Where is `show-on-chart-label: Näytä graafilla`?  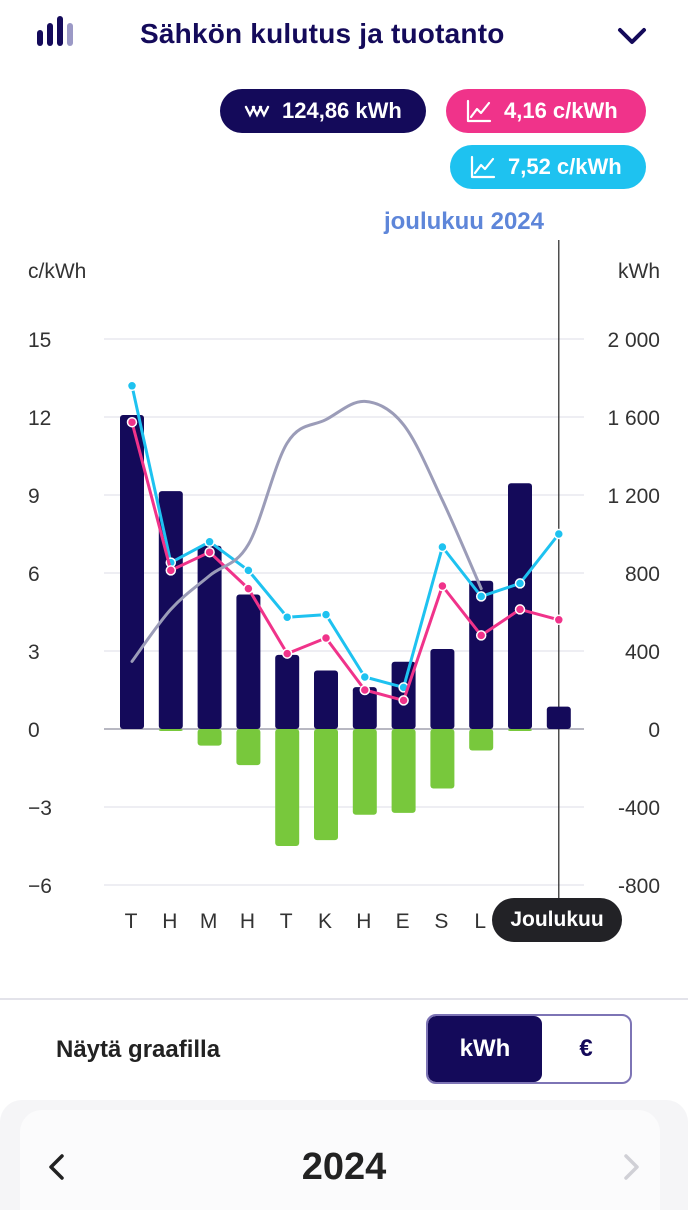 show-on-chart-label: Näytä graafilla is located at coordinates (138, 1049).